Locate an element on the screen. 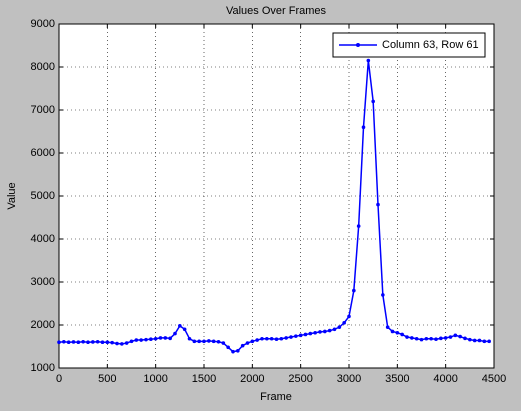 The height and width of the screenshot is (411, 521). x-tick-label: 2500 is located at coordinates (300, 379).